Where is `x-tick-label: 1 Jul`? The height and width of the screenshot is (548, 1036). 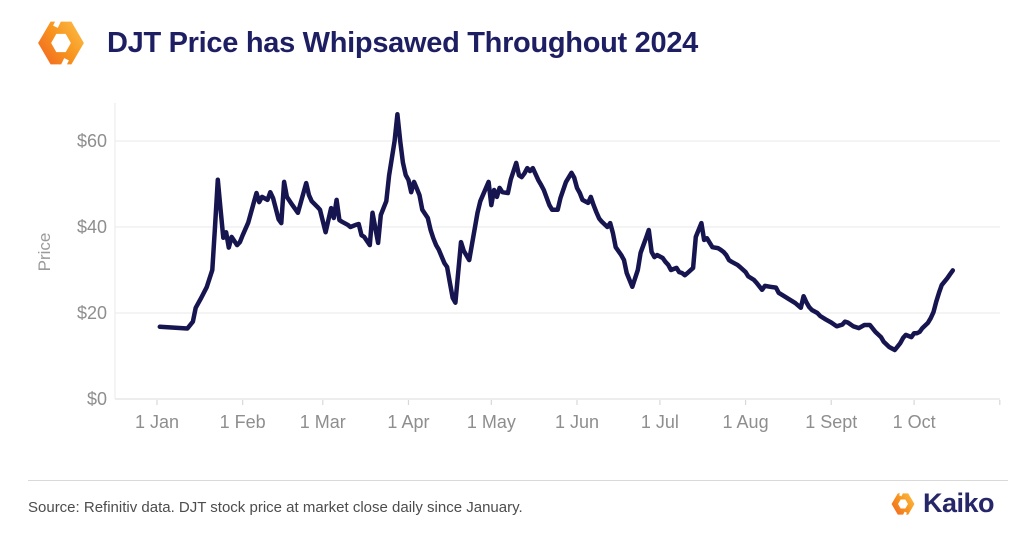 x-tick-label: 1 Jul is located at coordinates (660, 422).